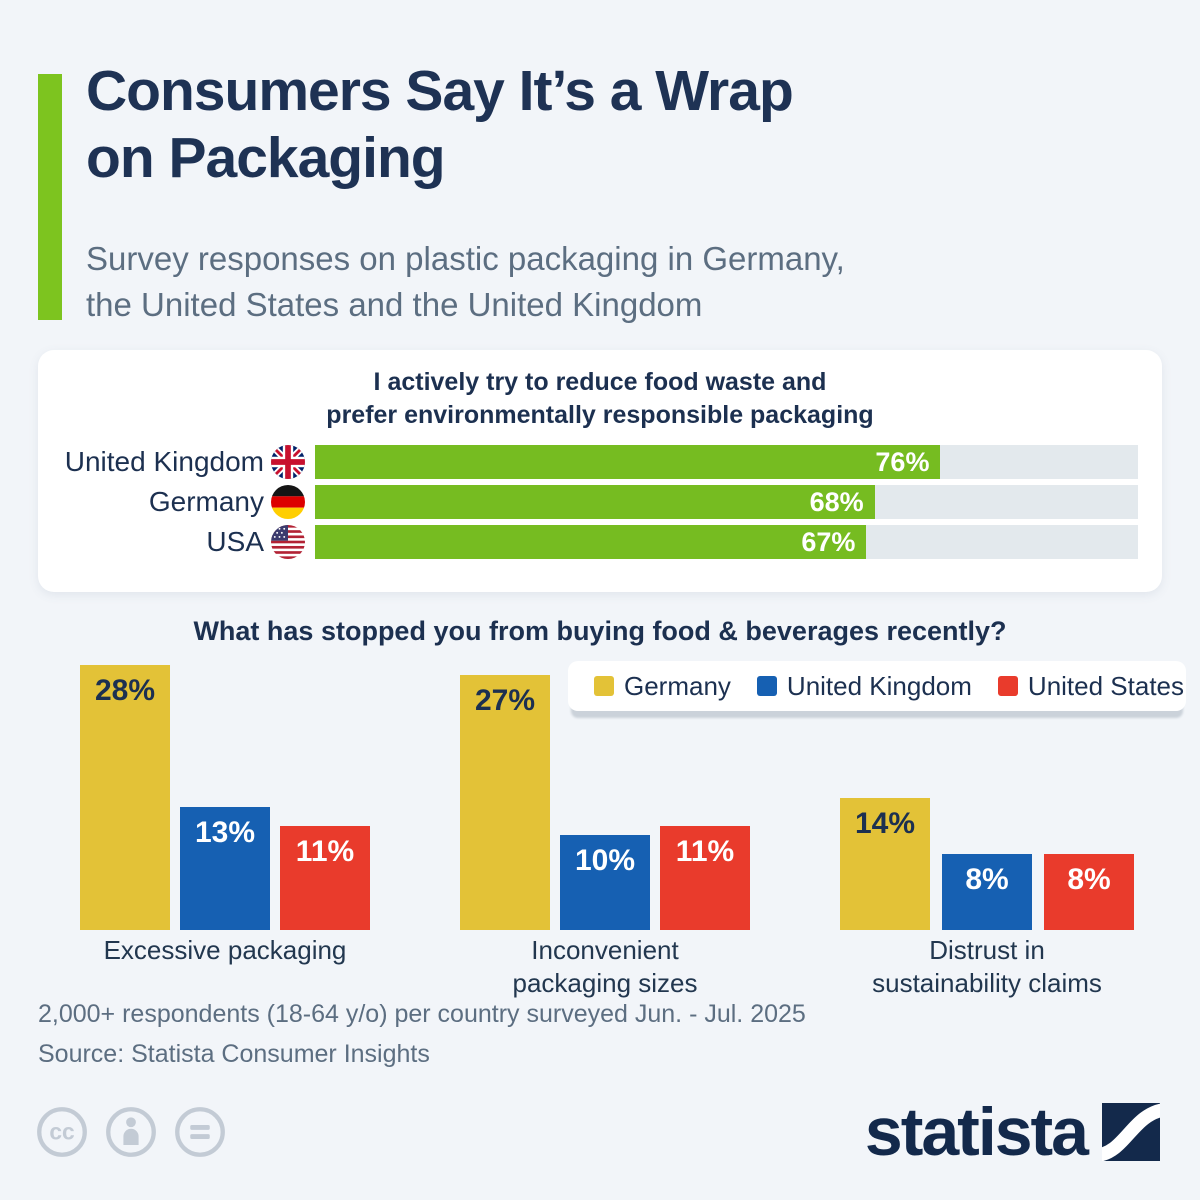 Image resolution: width=1200 pixels, height=1200 pixels. I want to click on bar-value: 14, so click(885, 819).